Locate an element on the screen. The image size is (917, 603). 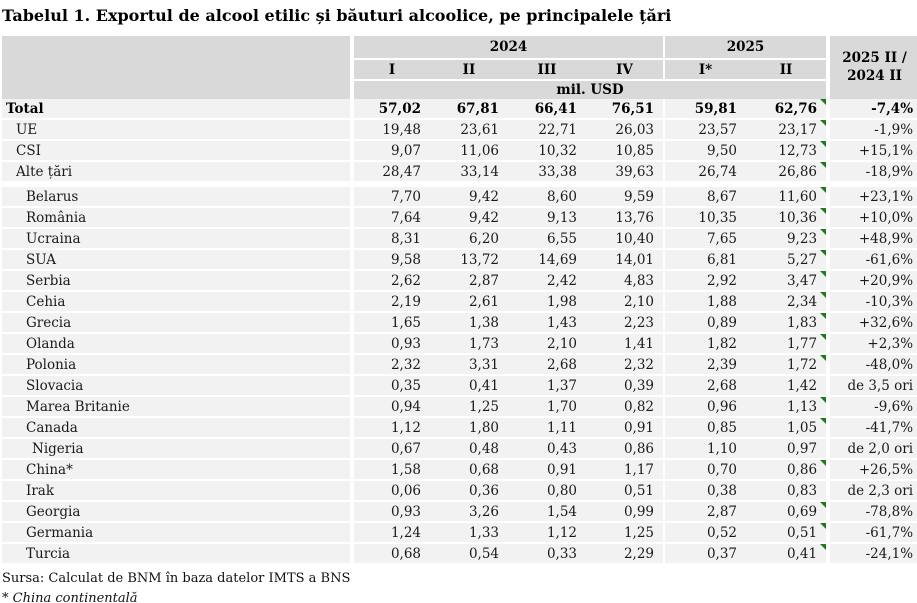
table-row: Grecia 1,65 1,38 1,43 2,23 0,89 1,83 +32,6% is located at coordinates (459, 323).